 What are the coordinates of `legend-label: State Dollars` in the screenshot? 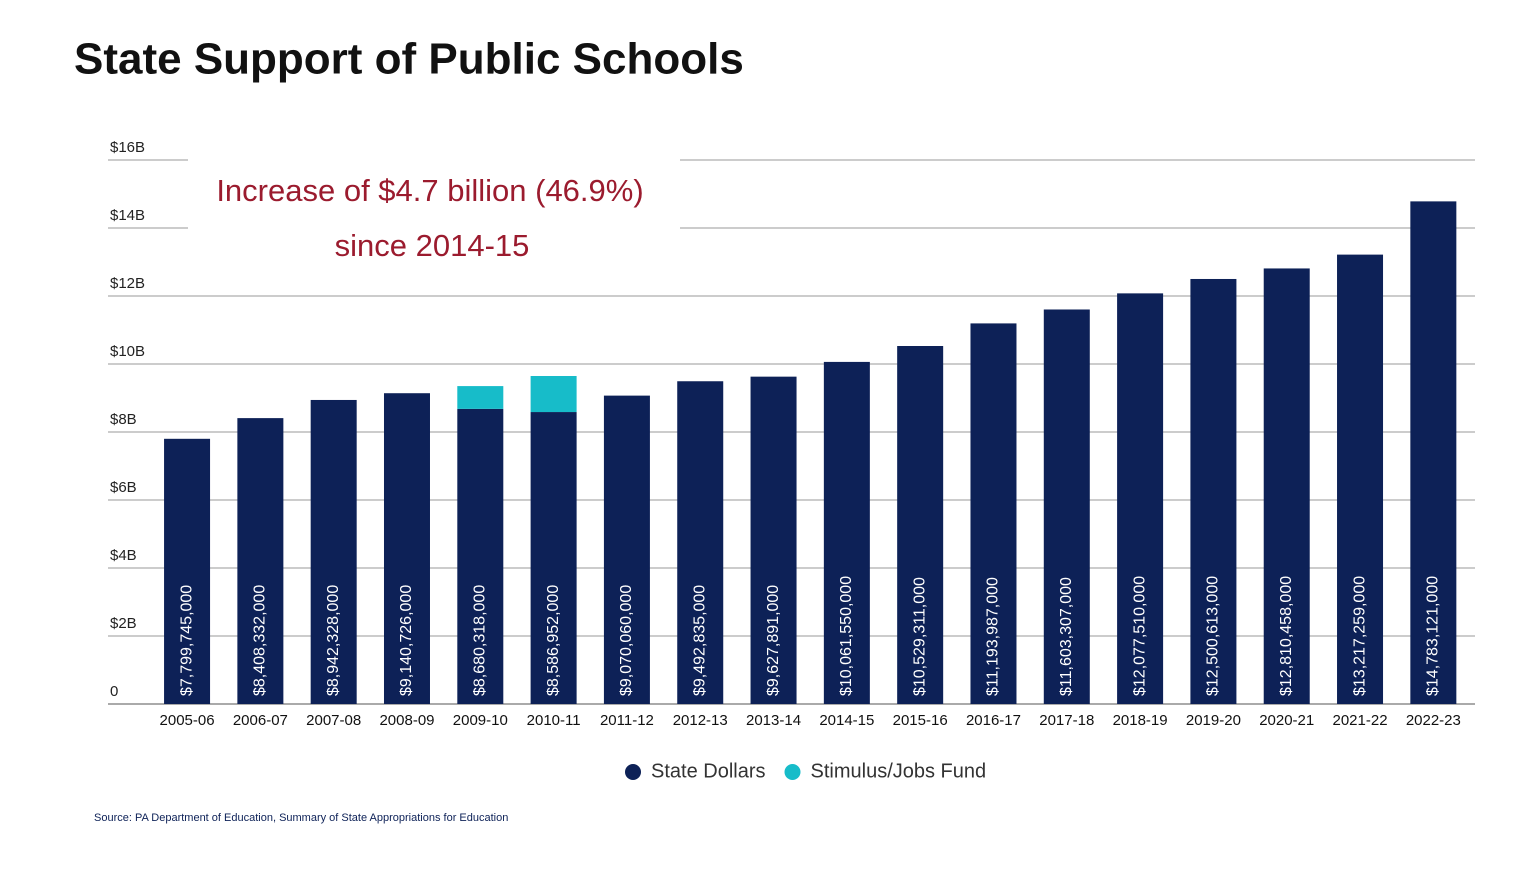 It's located at (708, 771).